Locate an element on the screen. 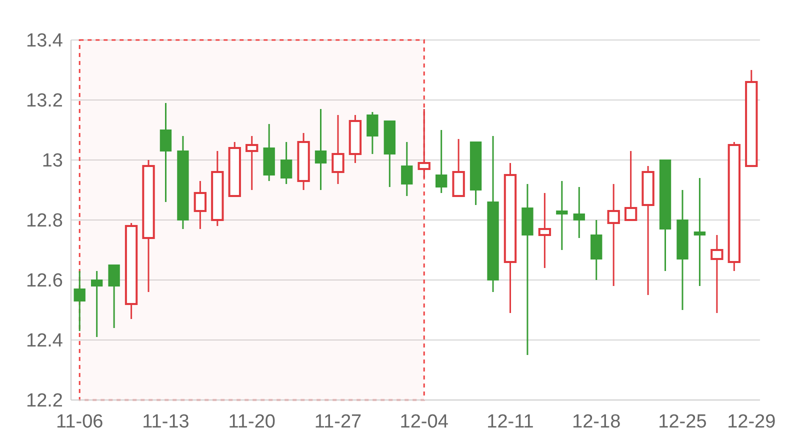 The height and width of the screenshot is (440, 800). x-tick-label: 11-13 is located at coordinates (166, 421).